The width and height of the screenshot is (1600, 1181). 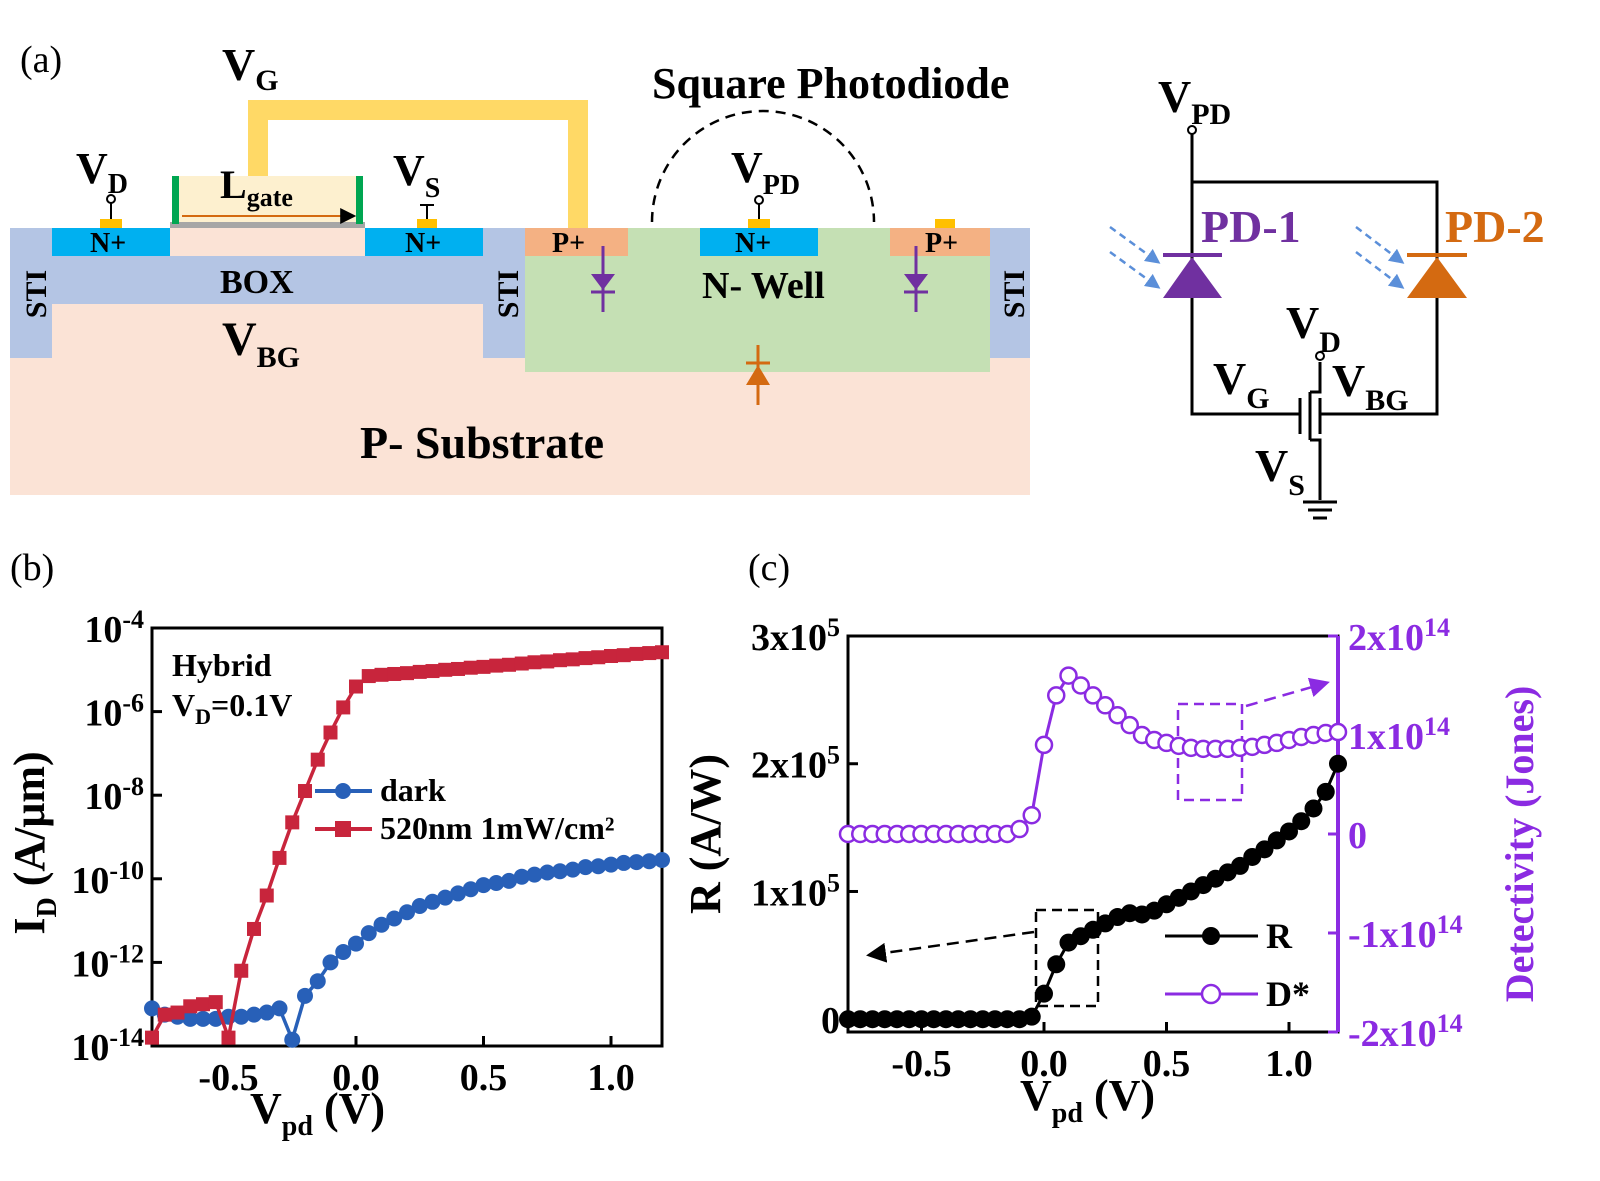 I want to click on chart-c-xtick-label: 0.5, so click(x=1167, y=1064).